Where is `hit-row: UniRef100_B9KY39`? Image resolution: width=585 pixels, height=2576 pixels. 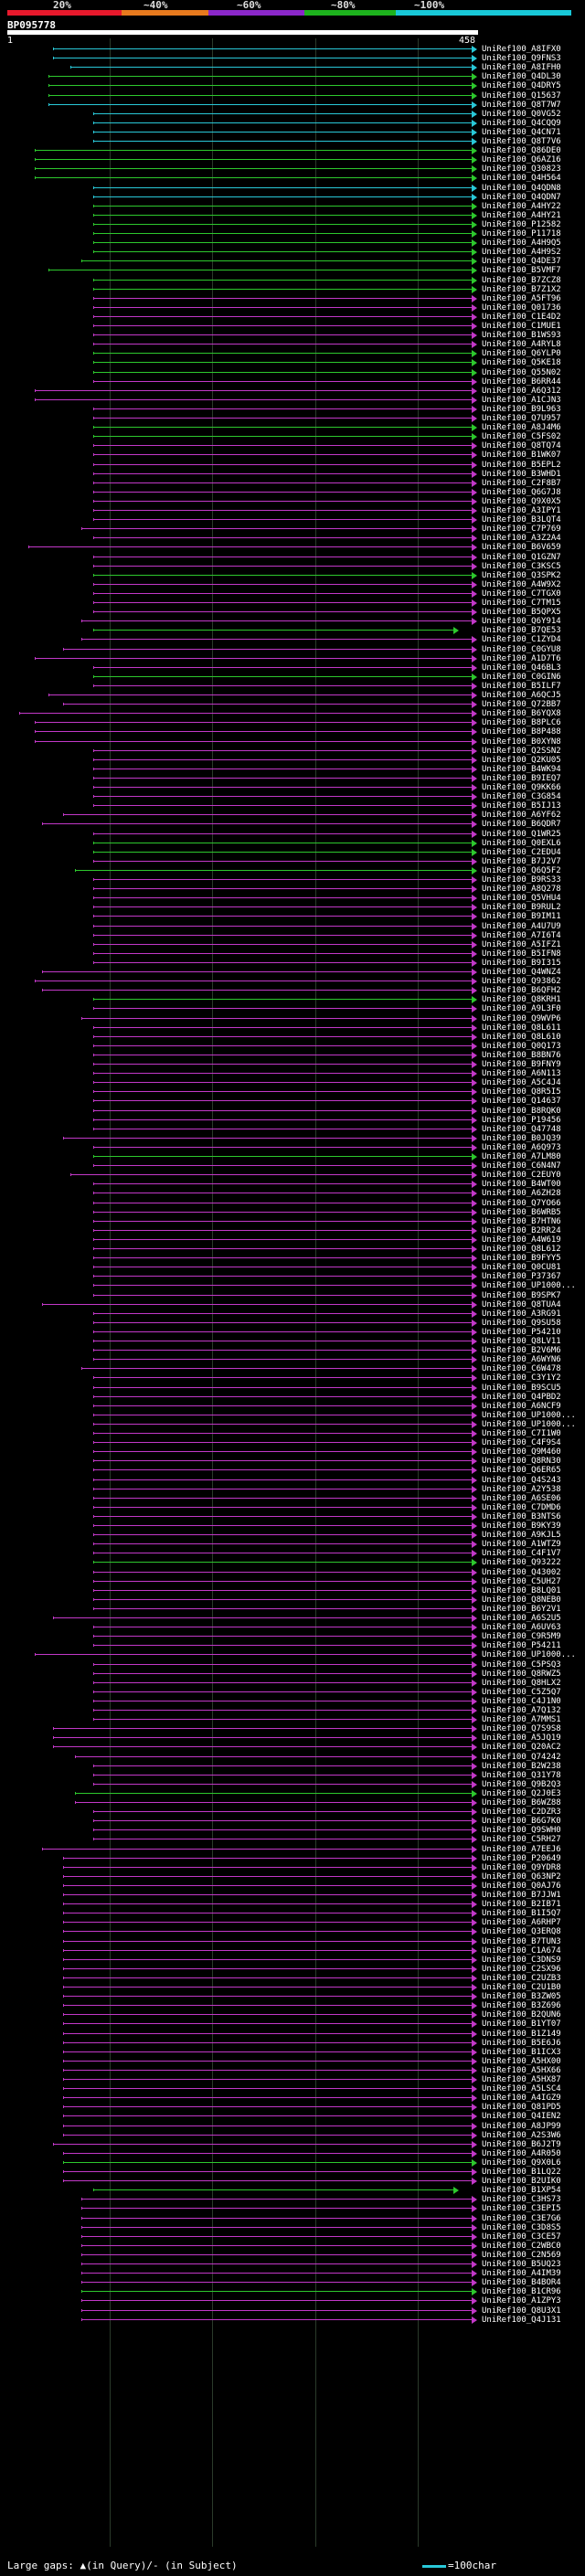
hit-row: UniRef100_B9KY39 is located at coordinates (293, 1526).